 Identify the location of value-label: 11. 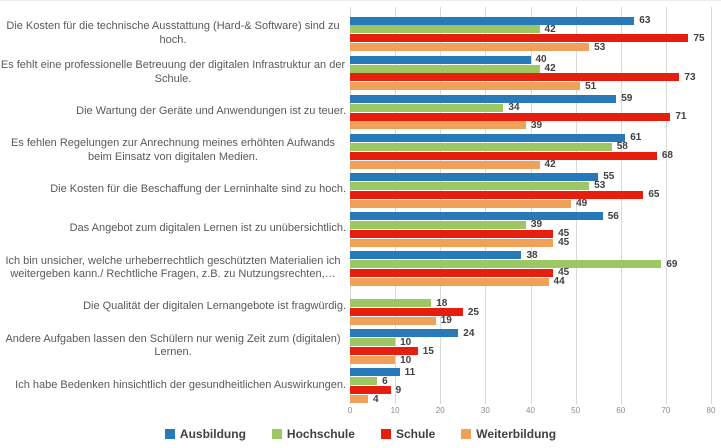
(410, 372).